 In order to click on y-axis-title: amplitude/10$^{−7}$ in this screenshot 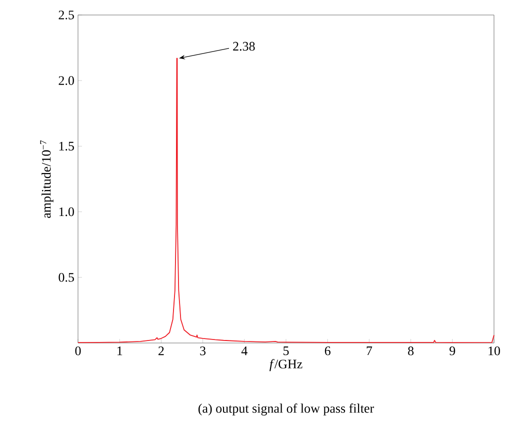, I will do `click(47, 179)`.